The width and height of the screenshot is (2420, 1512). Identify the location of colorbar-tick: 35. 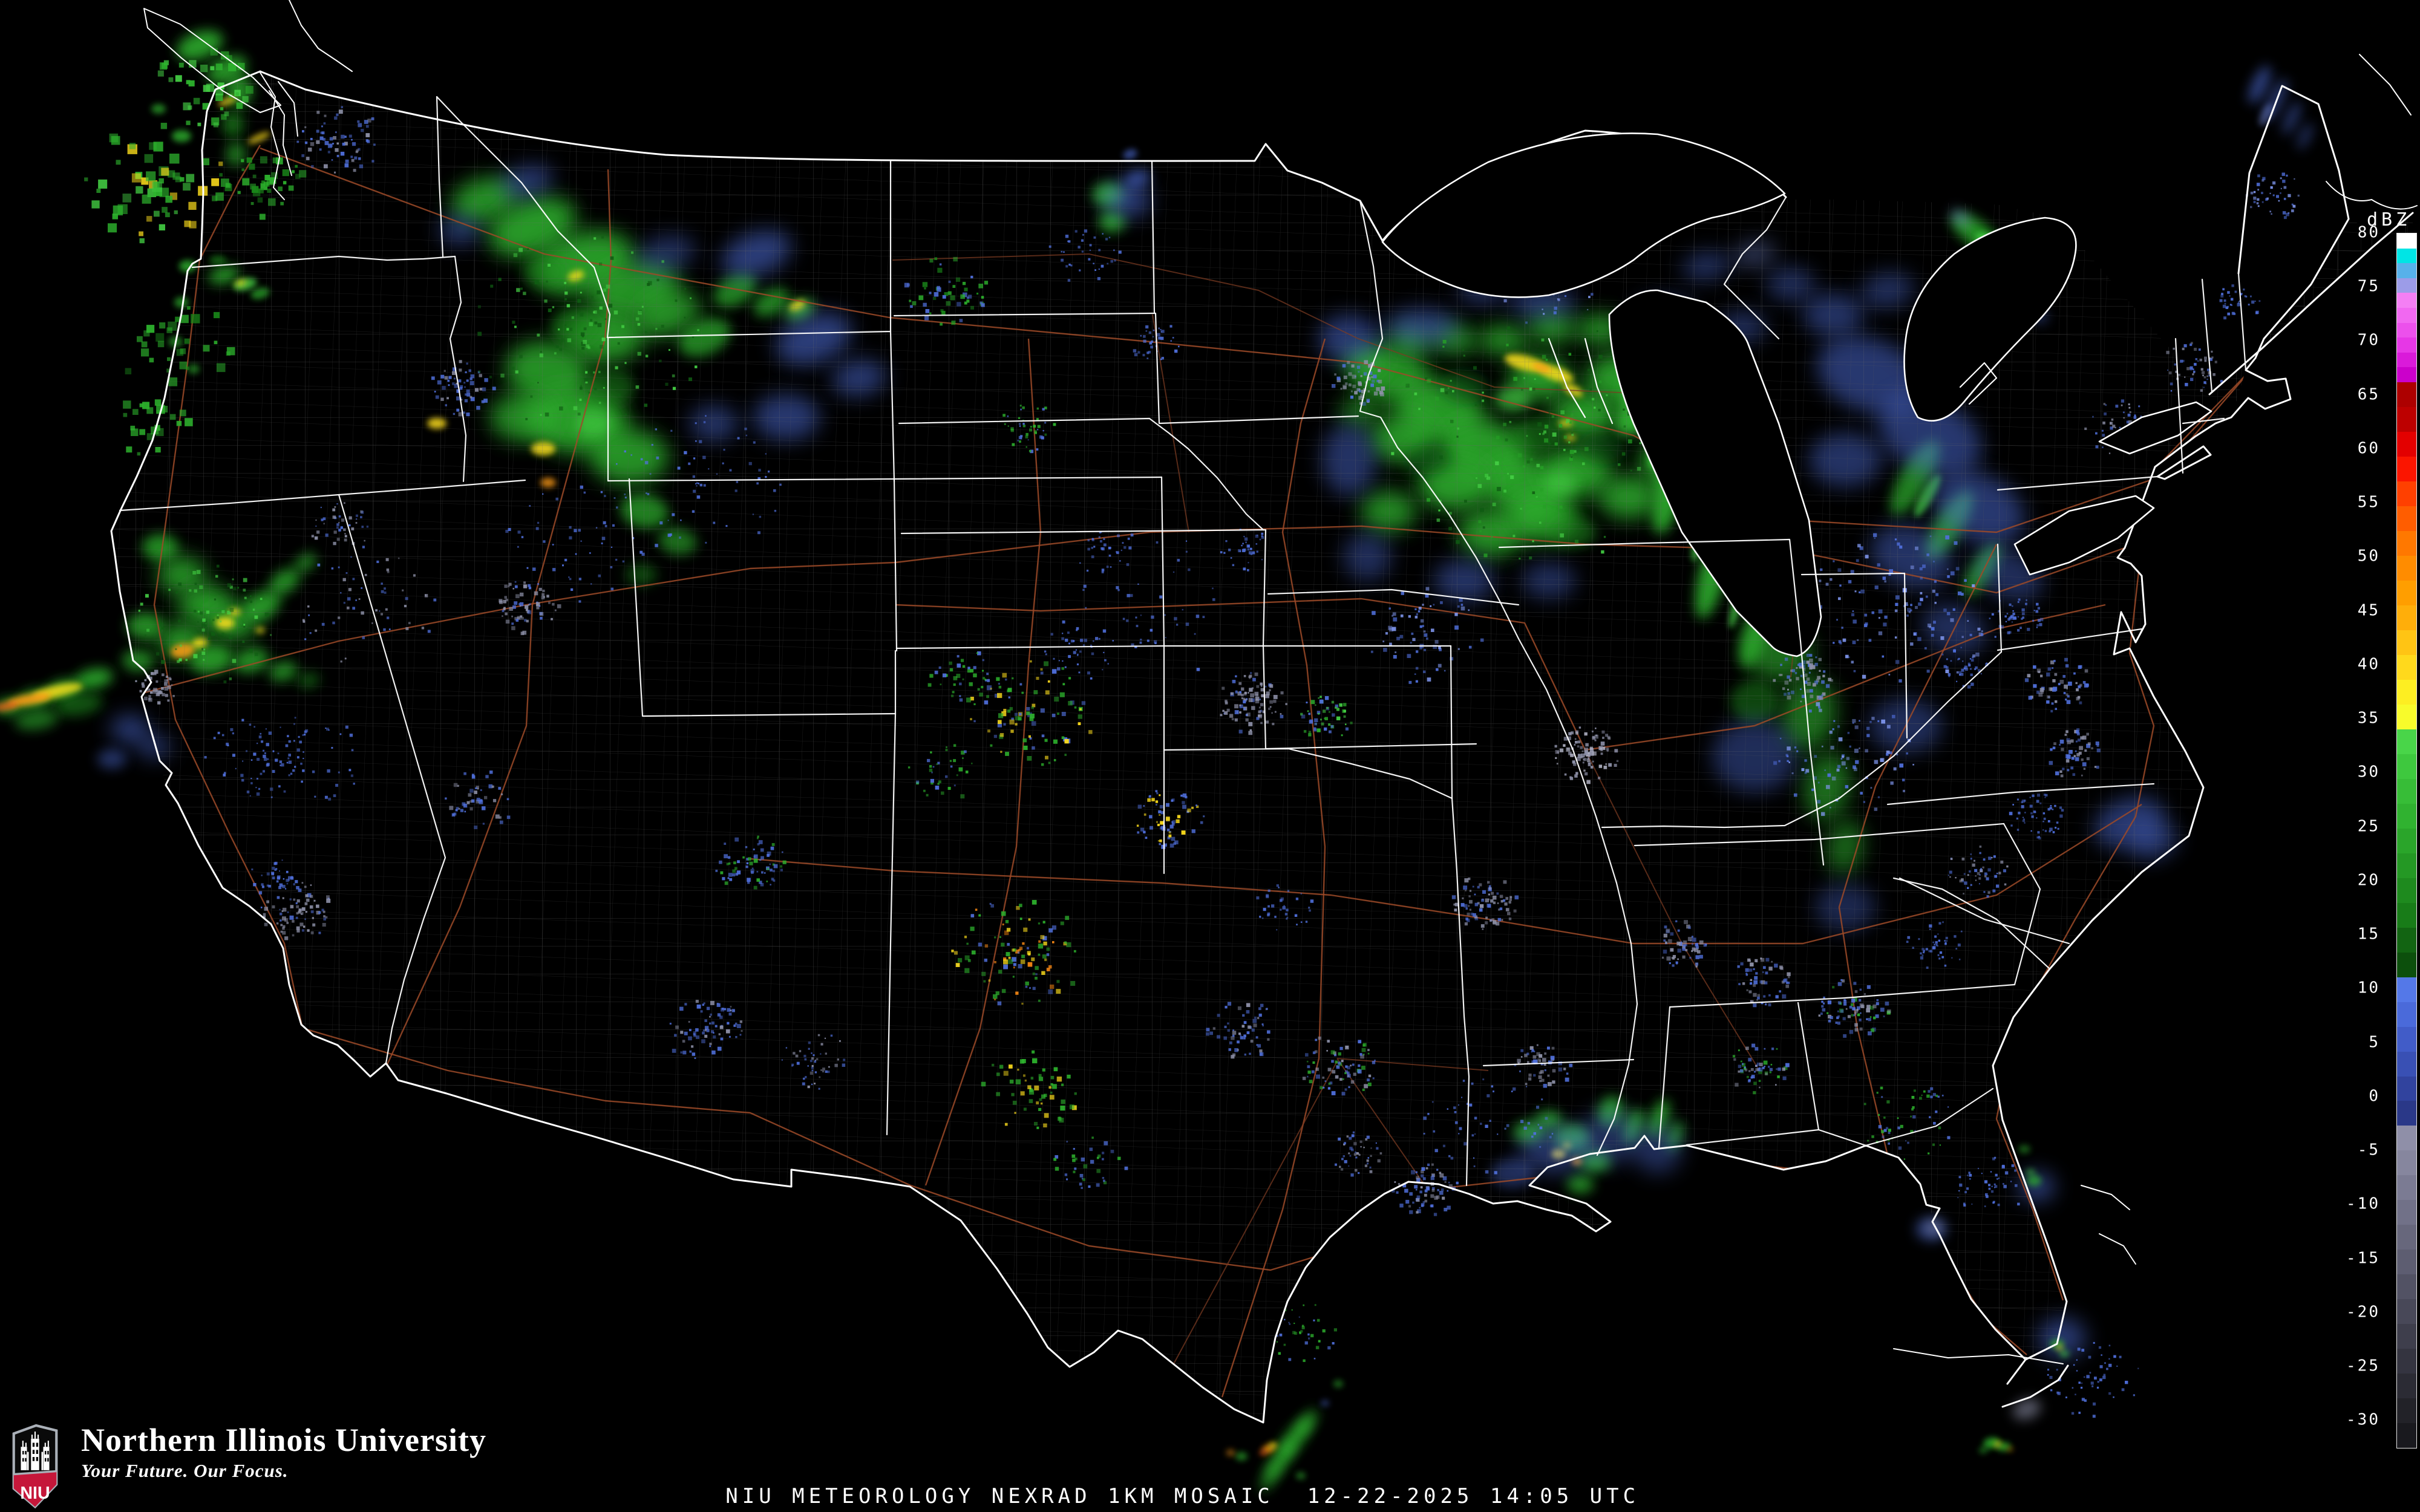
(2368, 718).